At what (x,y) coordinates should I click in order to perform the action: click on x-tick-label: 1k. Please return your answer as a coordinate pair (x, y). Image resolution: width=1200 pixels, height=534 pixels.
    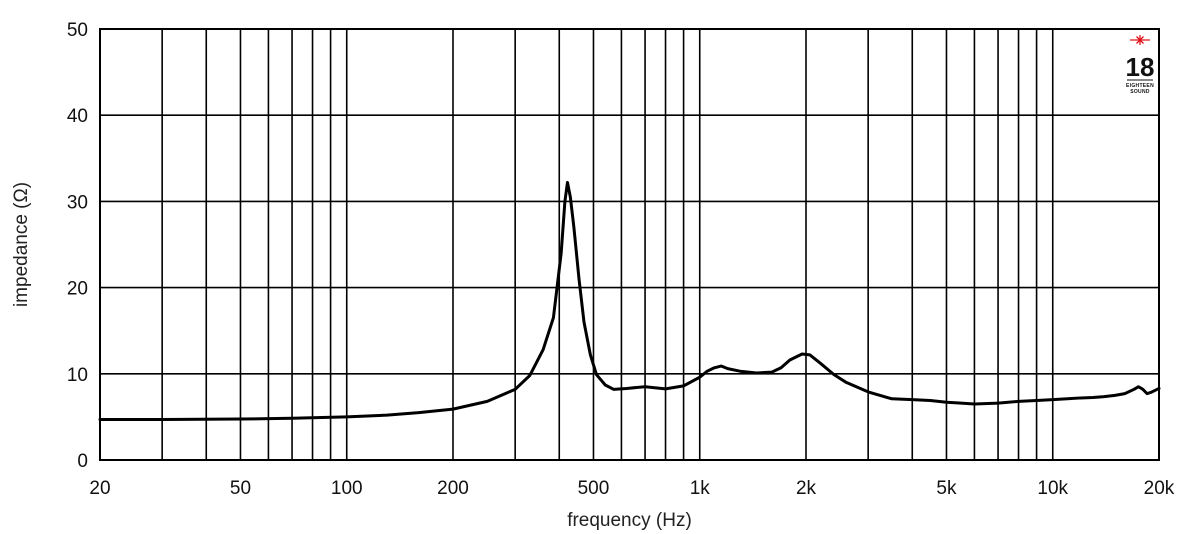
    Looking at the image, I should click on (700, 488).